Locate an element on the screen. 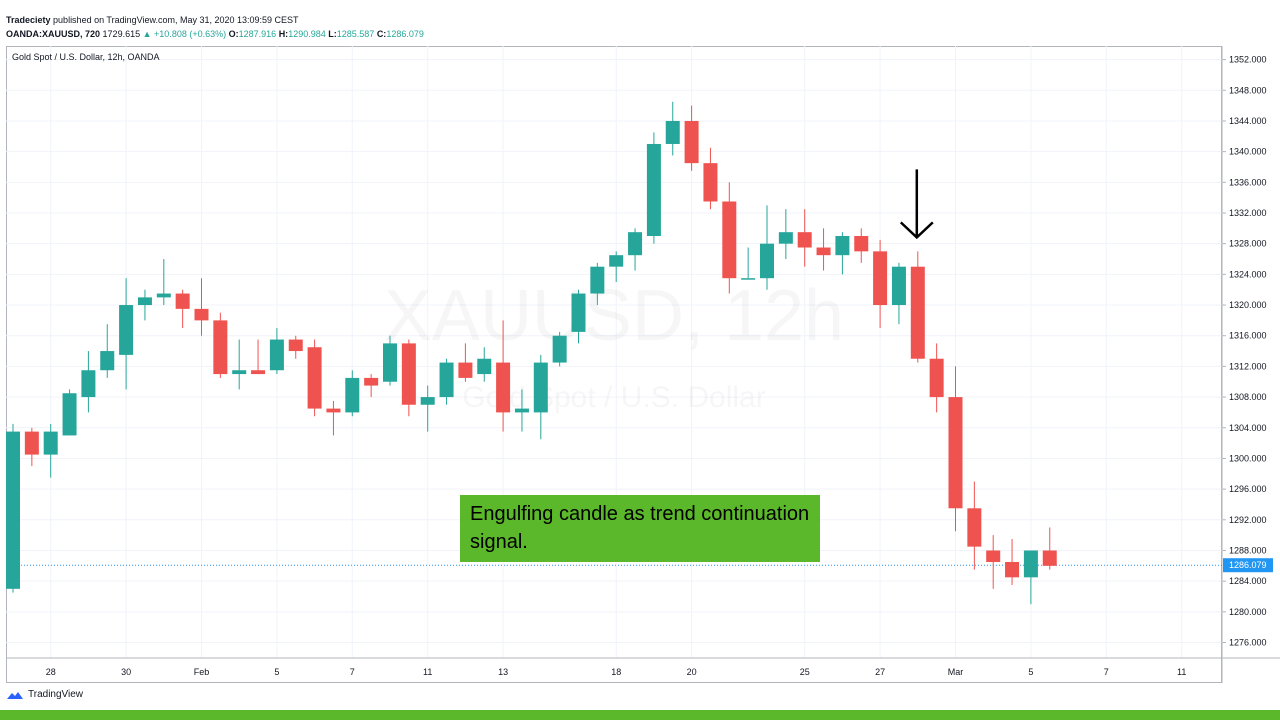 This screenshot has height=720, width=1280. tradingview-brand: TradingView is located at coordinates (44, 694).